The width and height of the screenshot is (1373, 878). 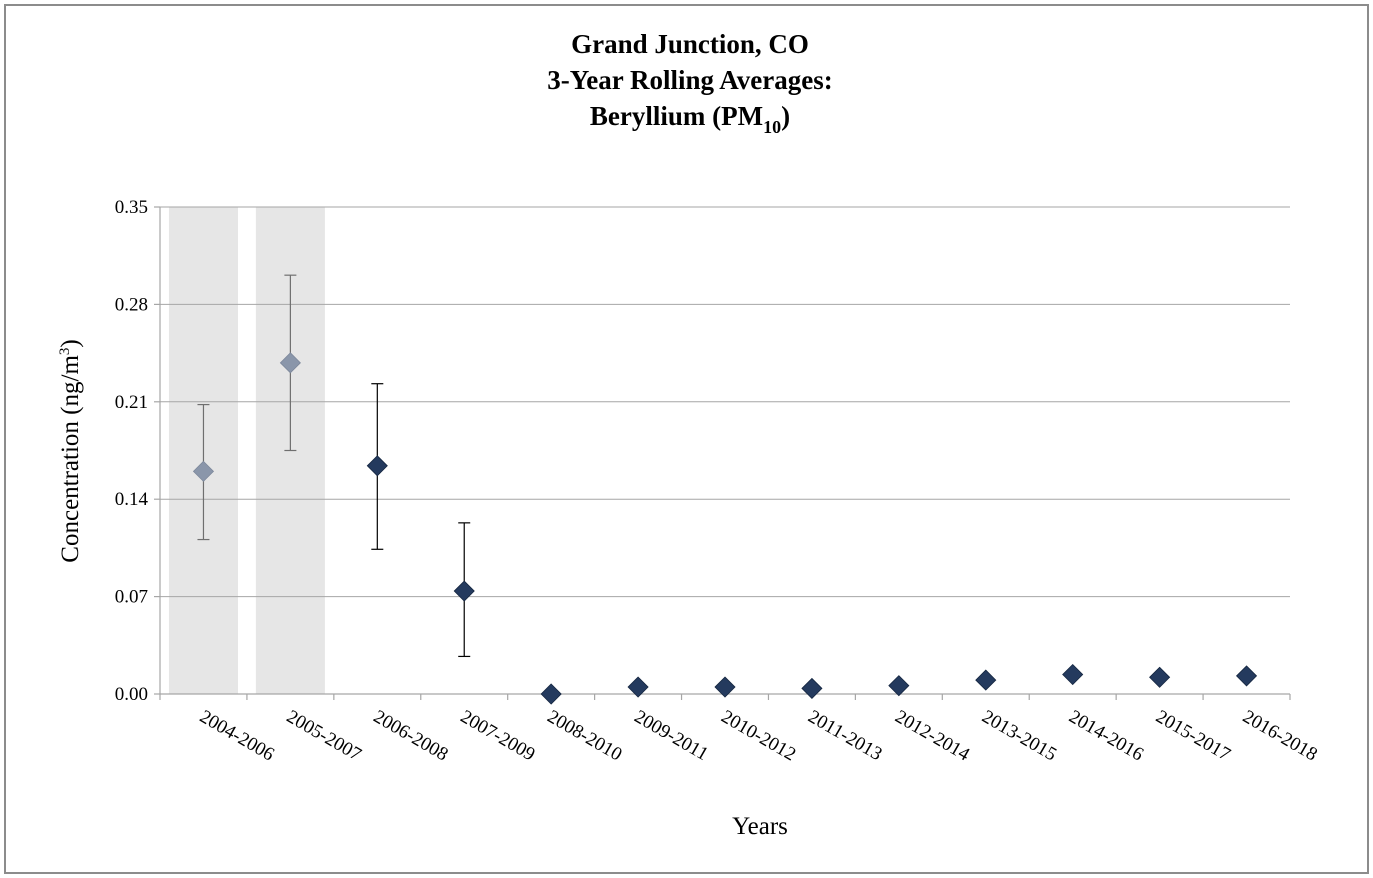 I want to click on chart-title-line-3-main: Beryllium (PM, so click(x=676, y=116).